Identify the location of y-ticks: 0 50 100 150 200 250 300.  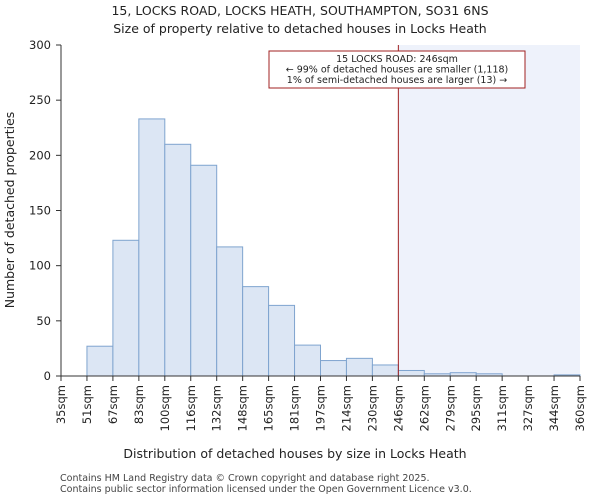
(45, 210).